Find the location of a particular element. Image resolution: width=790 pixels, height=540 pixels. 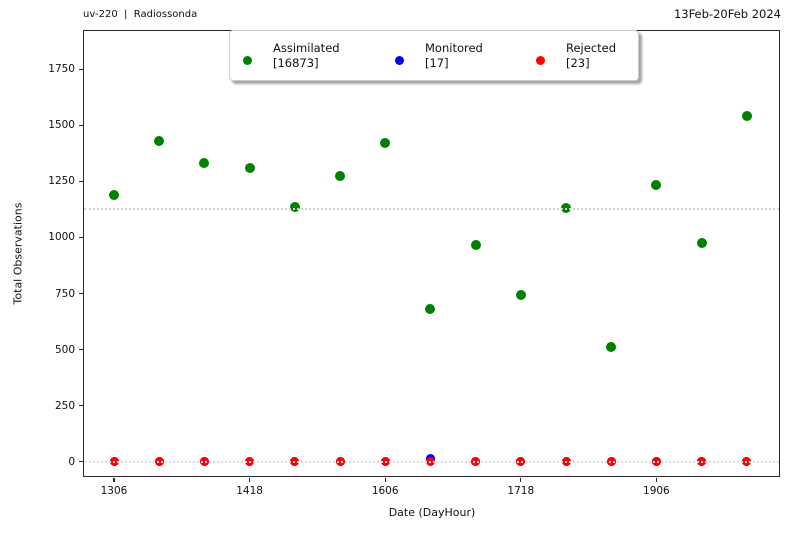

legend-item-rejected: Rejected [23] is located at coordinates (576, 55).